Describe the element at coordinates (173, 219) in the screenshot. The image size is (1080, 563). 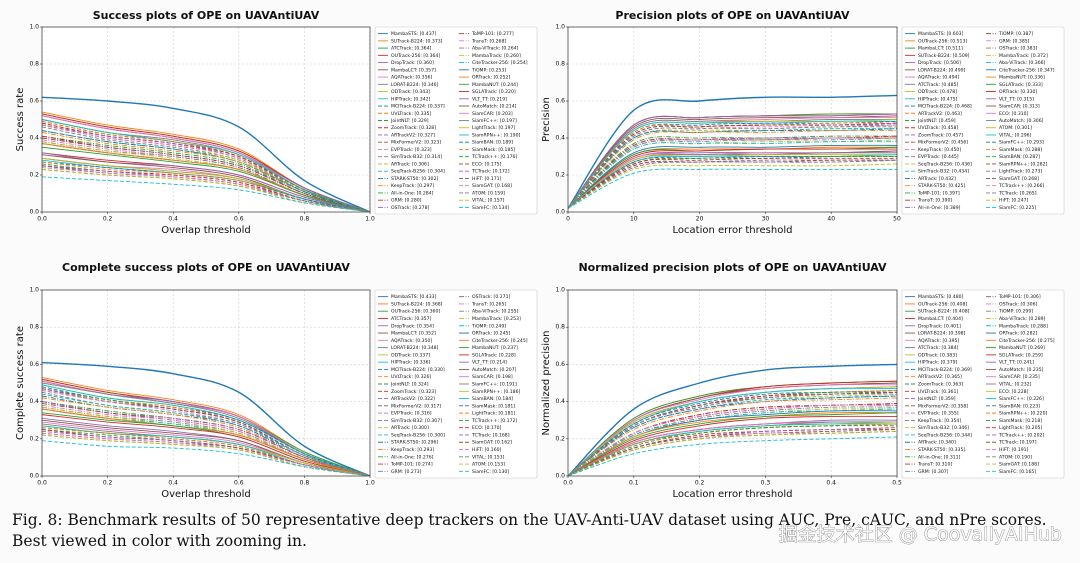
I see `x-tick-label: 0.4` at that location.